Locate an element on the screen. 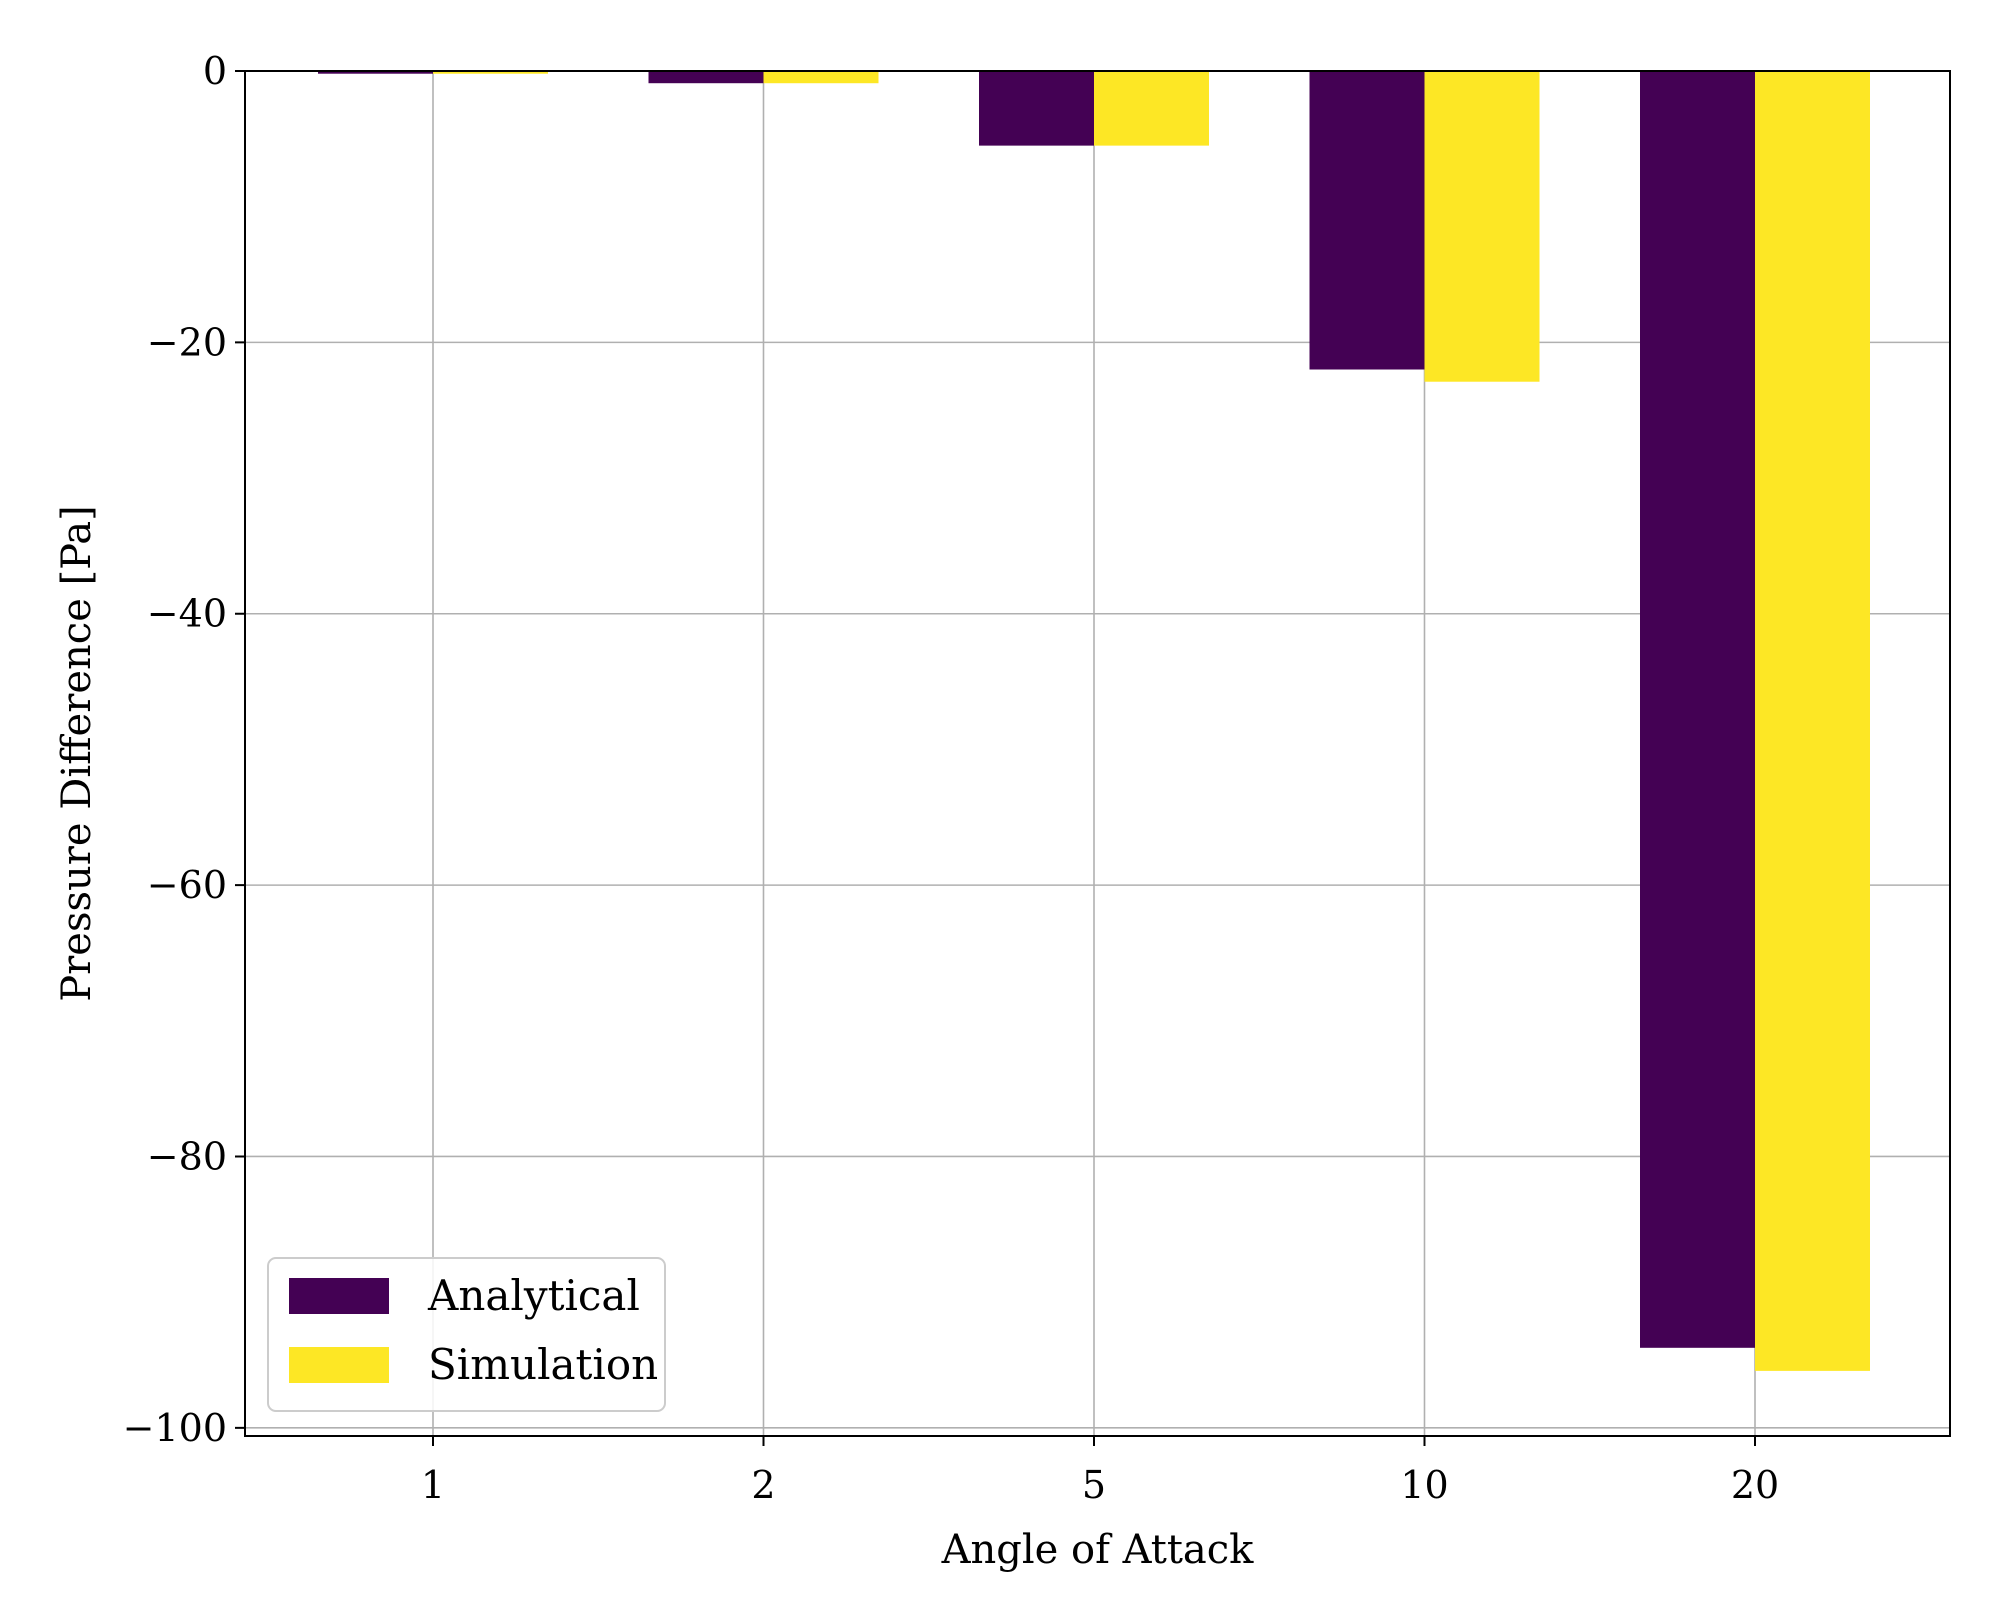  y-tick-label: −40 is located at coordinates (187, 614).